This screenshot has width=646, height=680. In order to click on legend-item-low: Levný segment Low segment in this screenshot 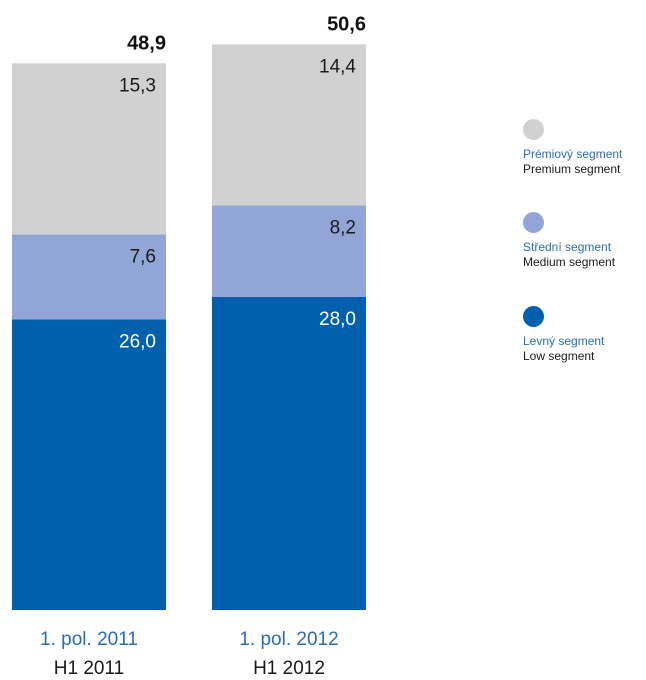, I will do `click(563, 335)`.